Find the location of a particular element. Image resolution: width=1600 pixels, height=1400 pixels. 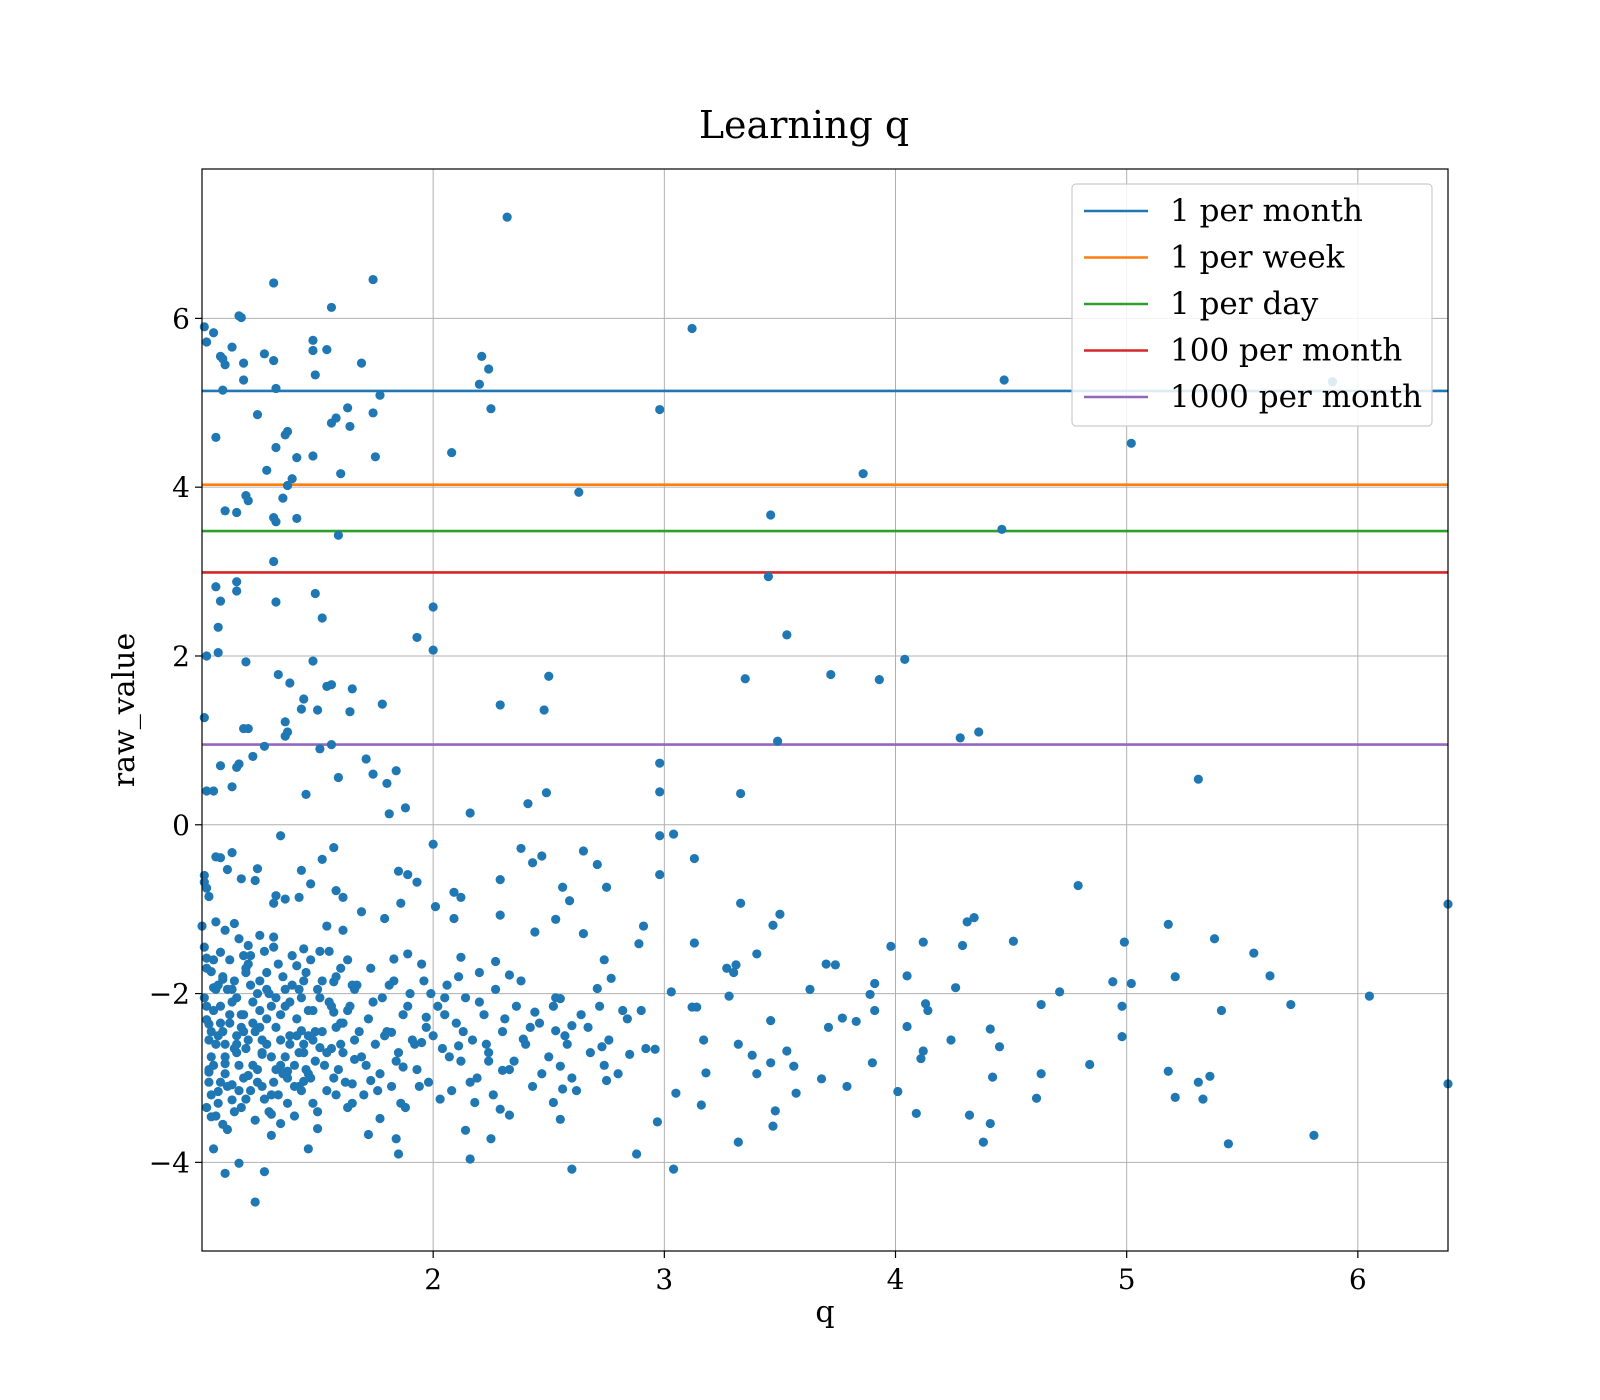

y-tick-label: 6 is located at coordinates (181, 318).